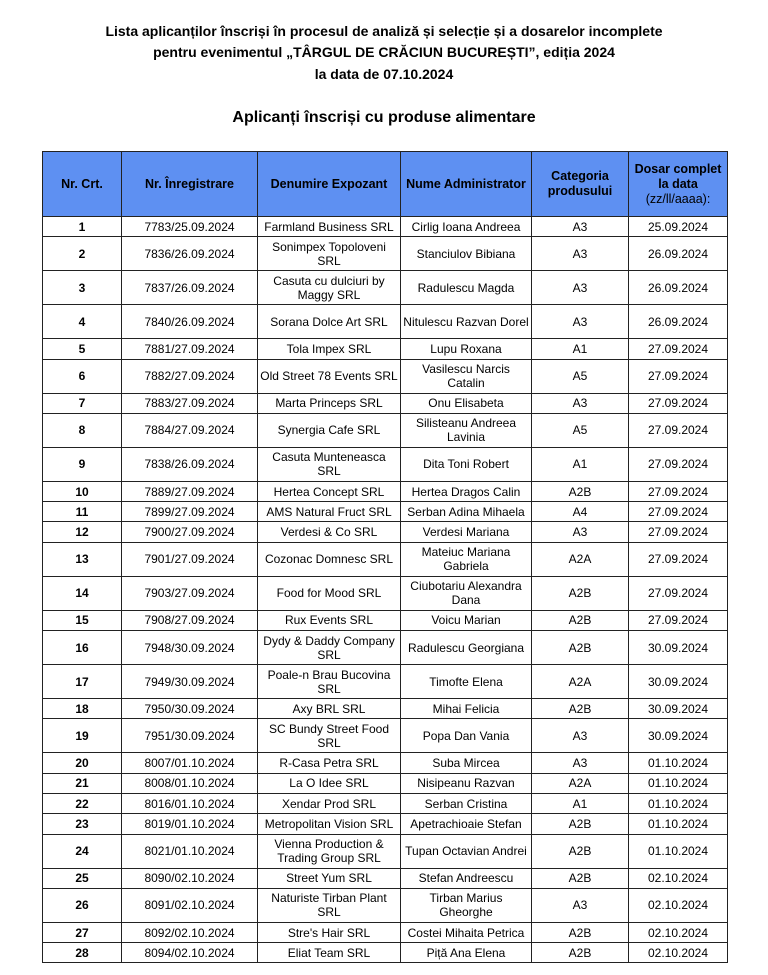 This screenshot has height=975, width=768. What do you see at coordinates (82, 184) in the screenshot?
I see `header-nr-crt: Nr. Crt.` at bounding box center [82, 184].